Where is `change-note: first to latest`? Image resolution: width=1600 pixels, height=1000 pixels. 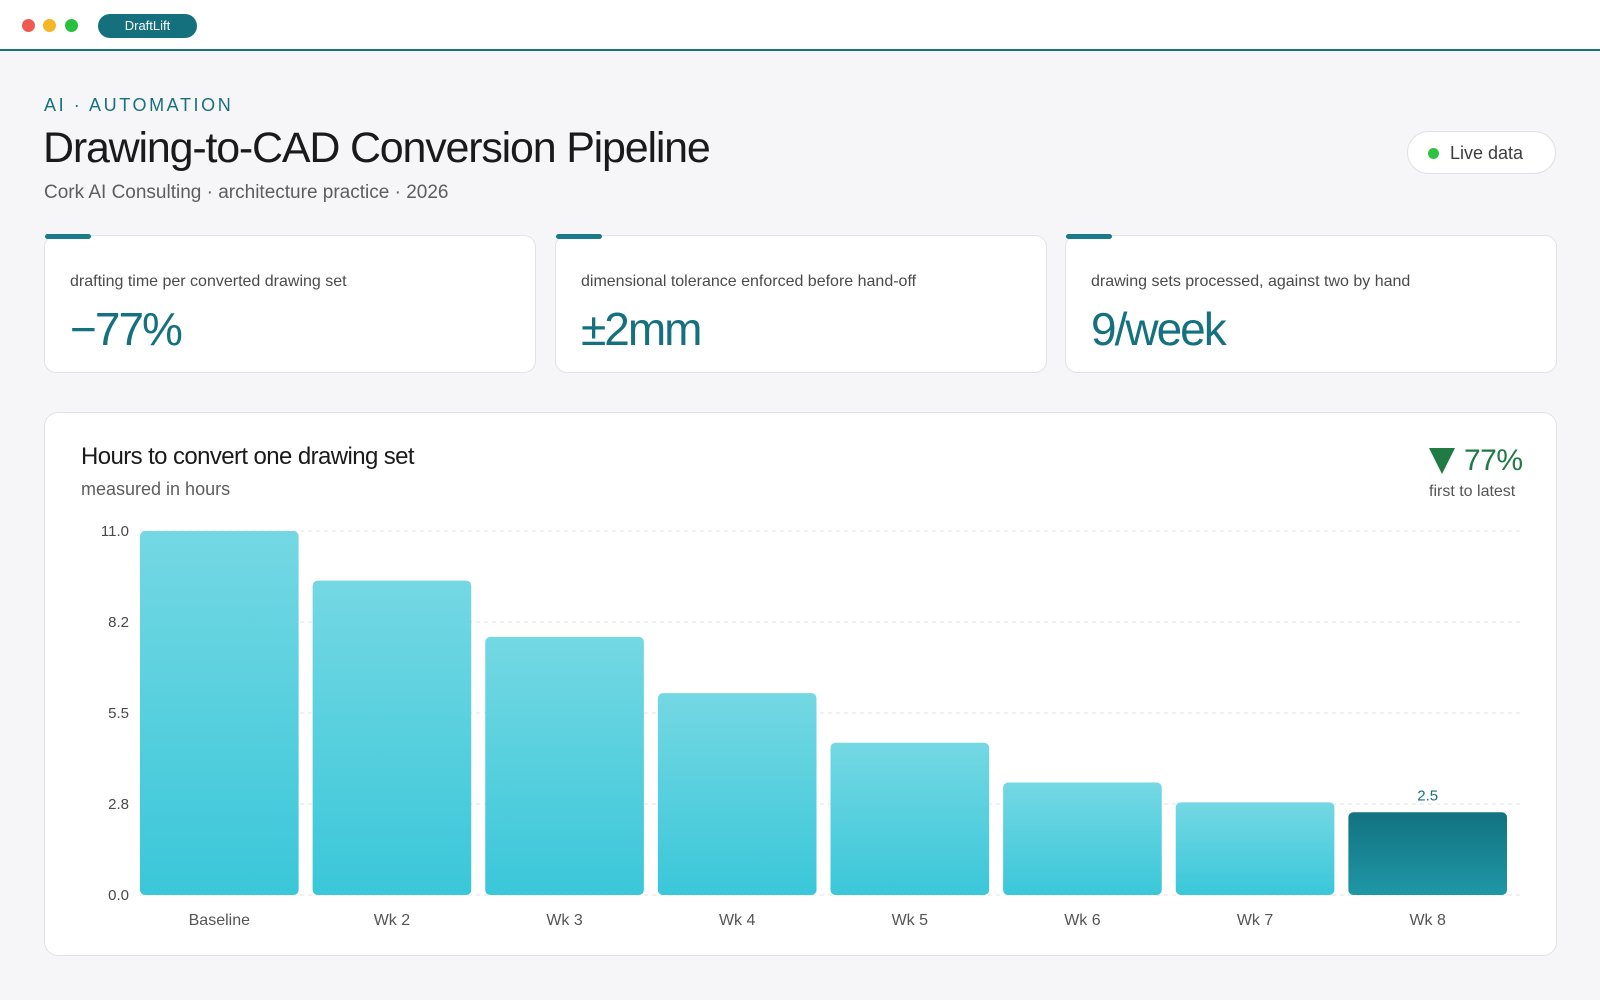 change-note: first to latest is located at coordinates (1472, 491).